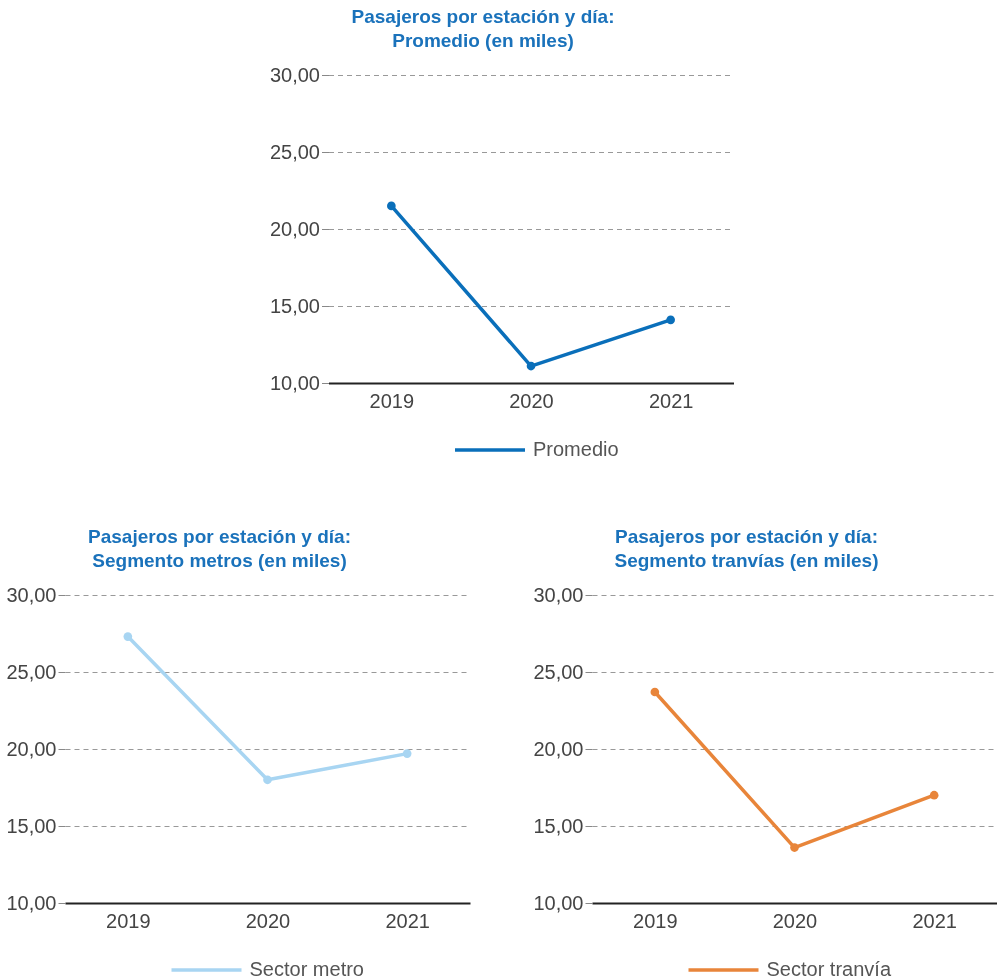 The width and height of the screenshot is (1003, 978). What do you see at coordinates (306, 968) in the screenshot?
I see `legend-label: Sector metro` at bounding box center [306, 968].